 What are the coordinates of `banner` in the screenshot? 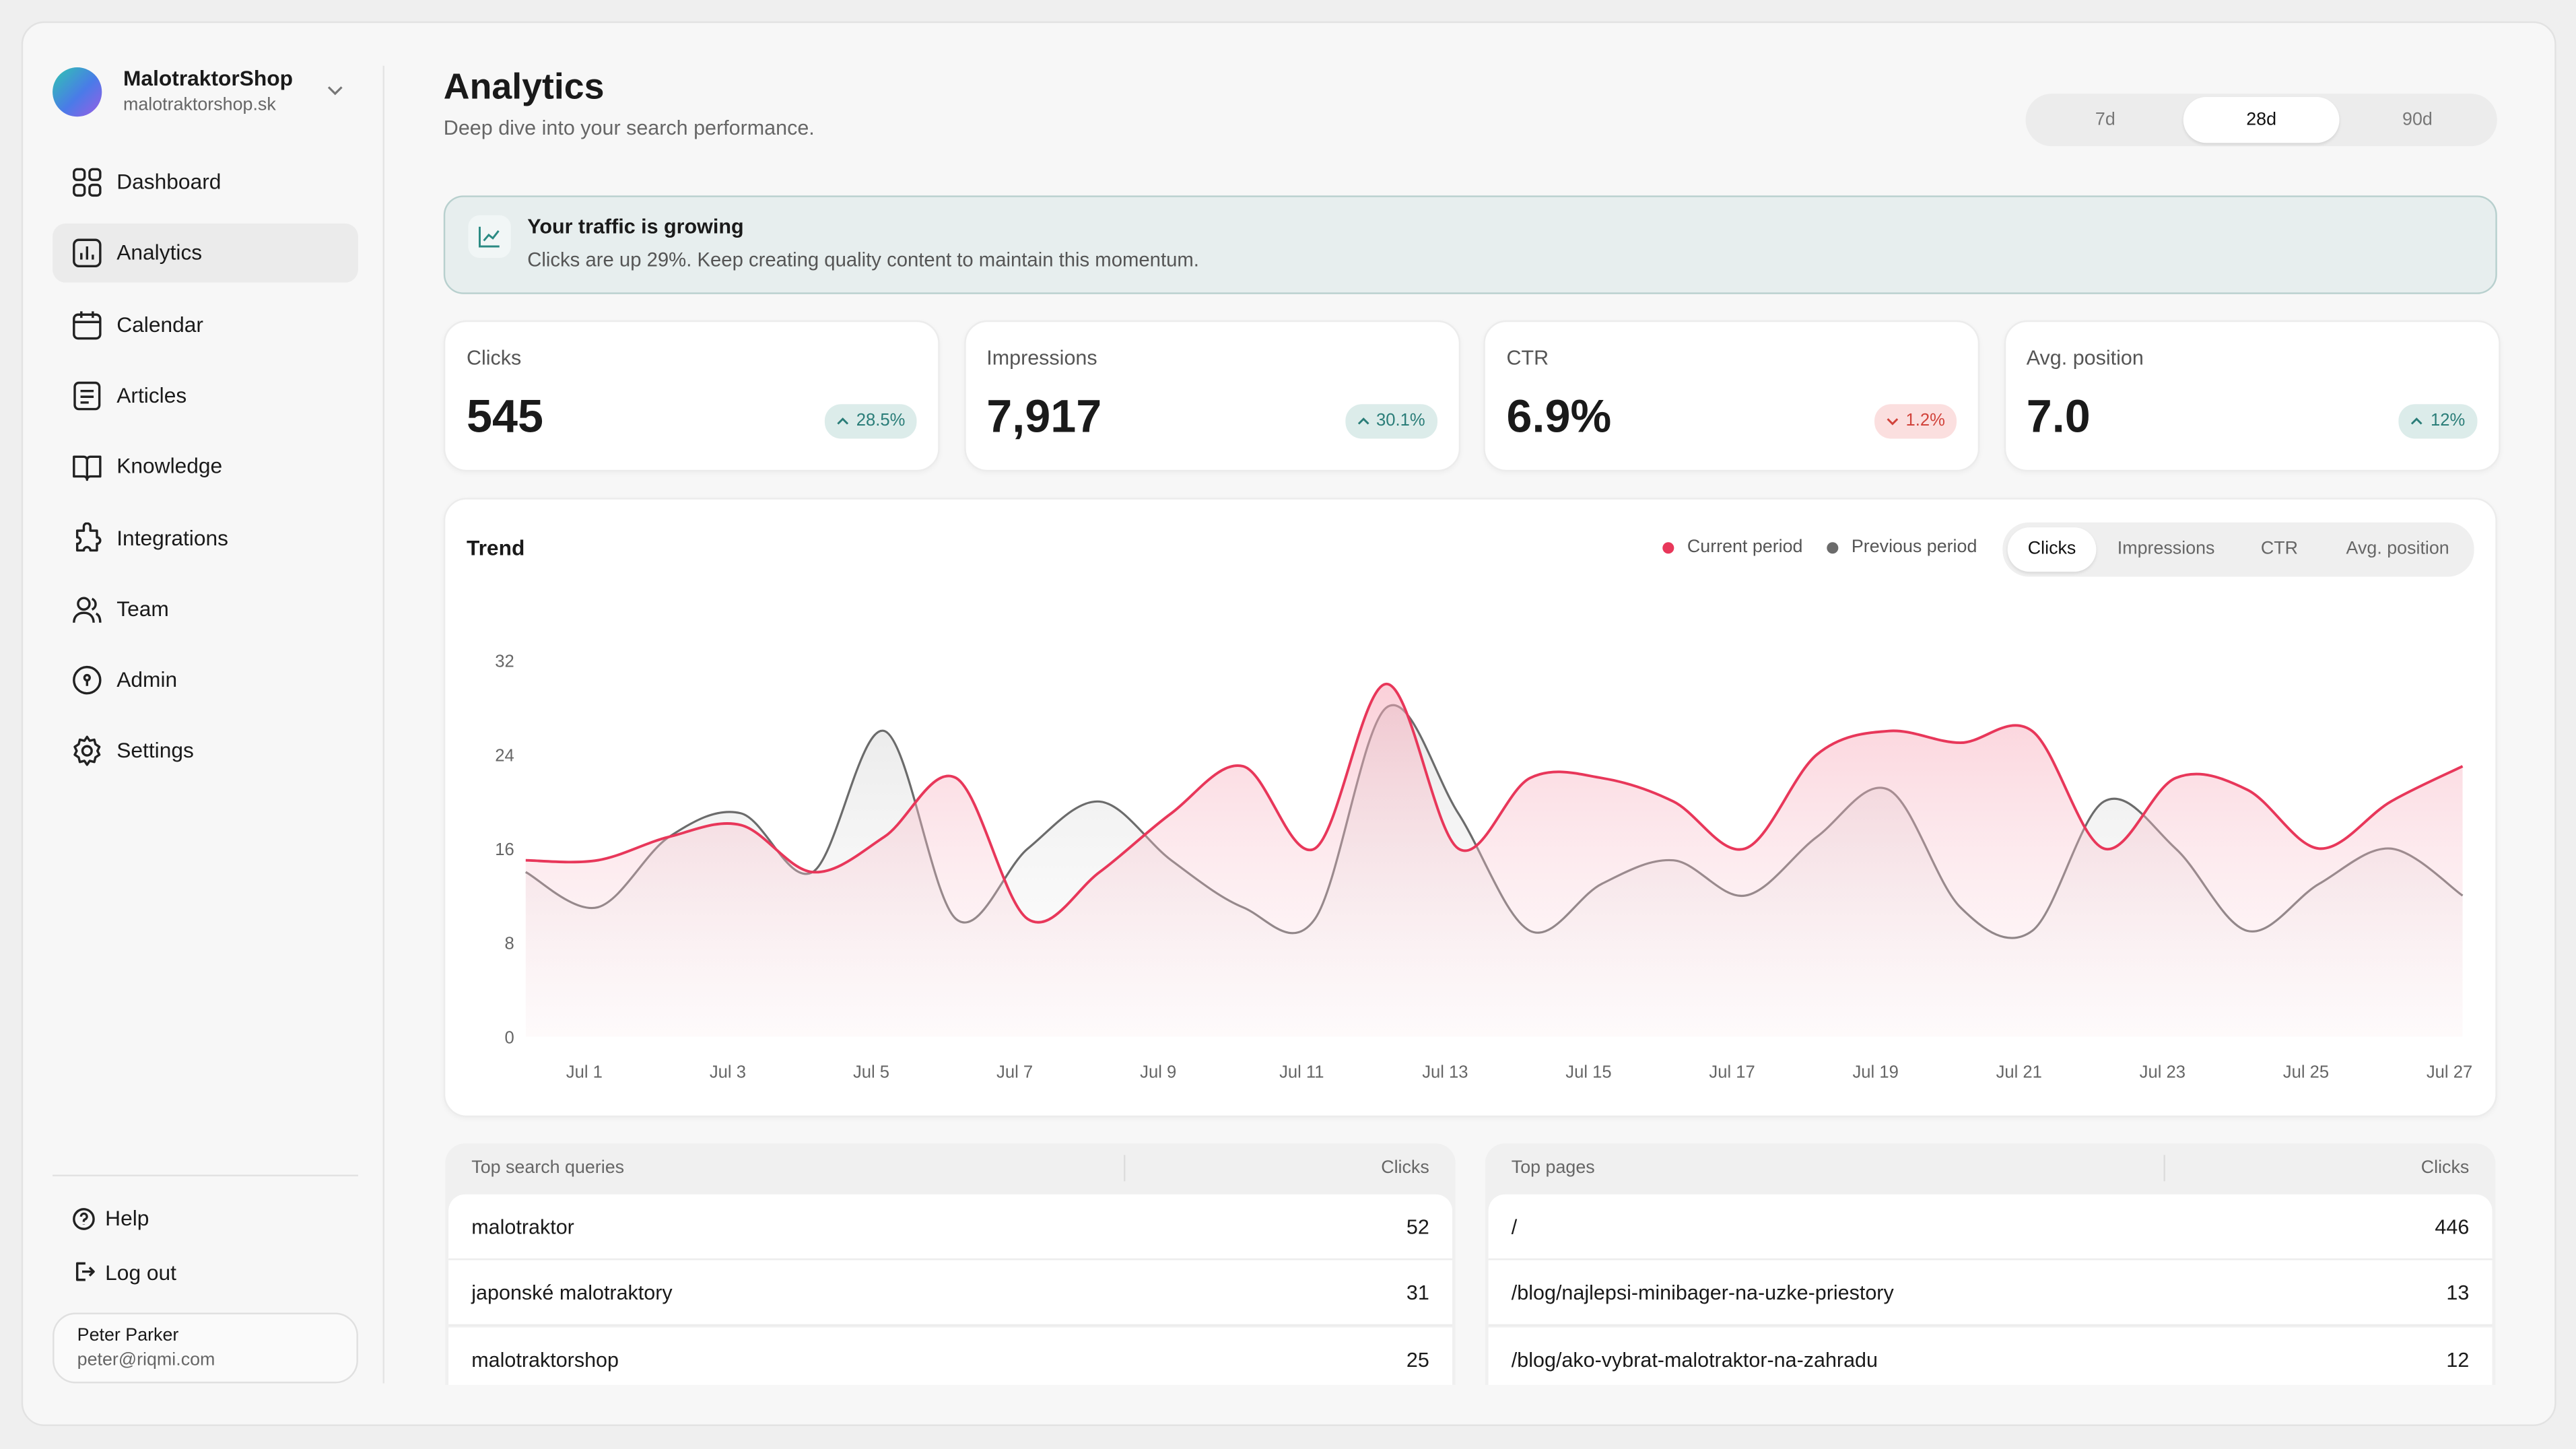 It's located at (1470, 245).